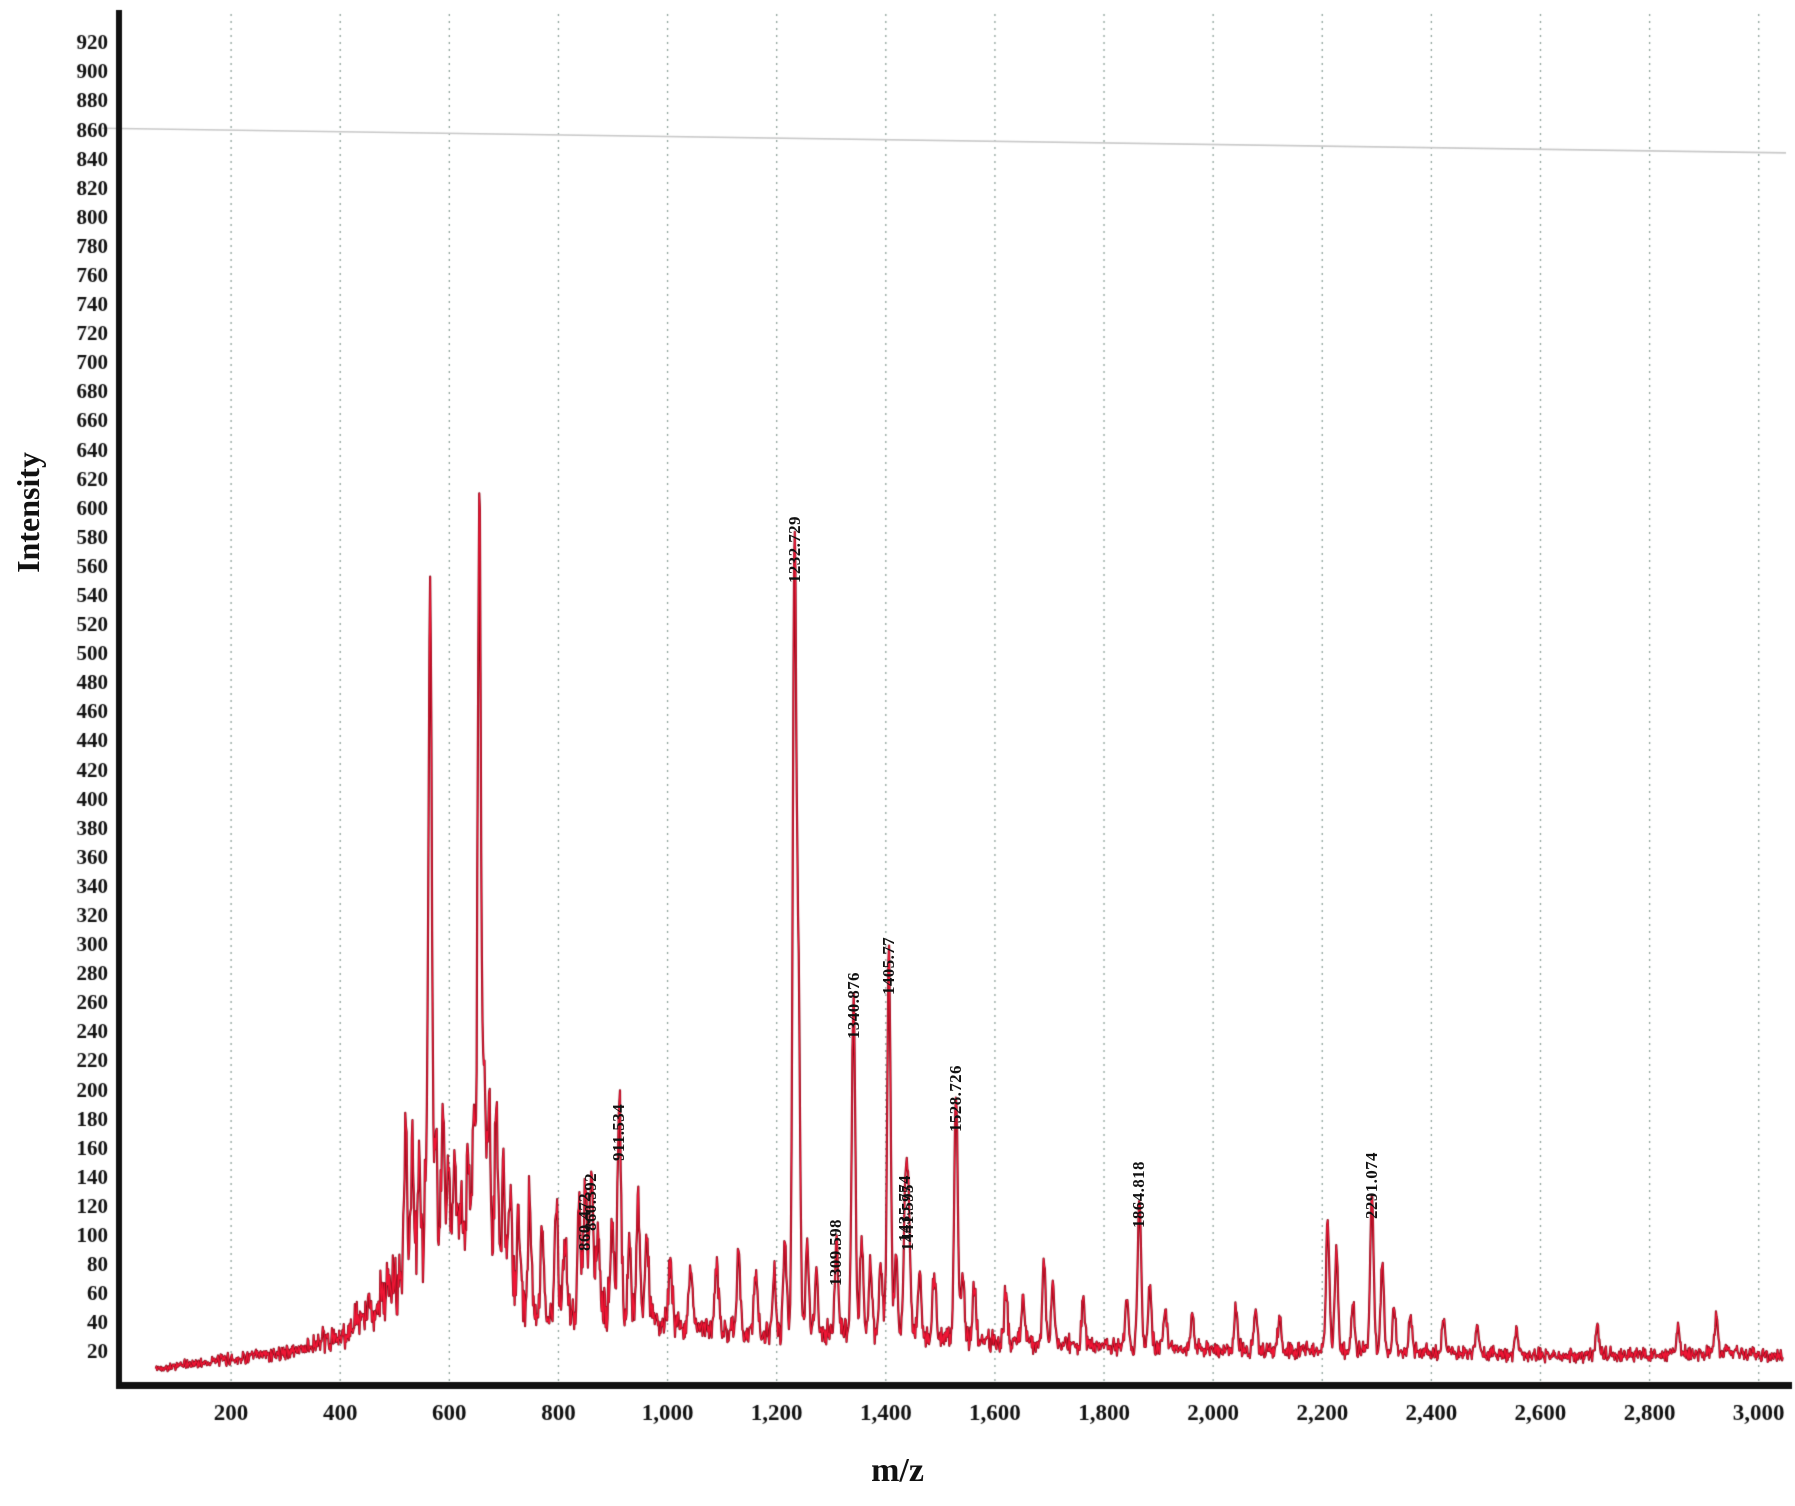  Describe the element at coordinates (28, 512) in the screenshot. I see `y-axis-title: Intensity` at that location.